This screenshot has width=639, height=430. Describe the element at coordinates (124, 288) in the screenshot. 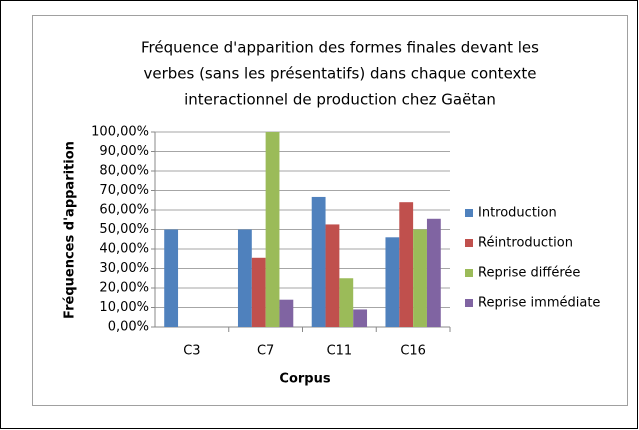

I see `y-tick-label: 20,00%` at that location.